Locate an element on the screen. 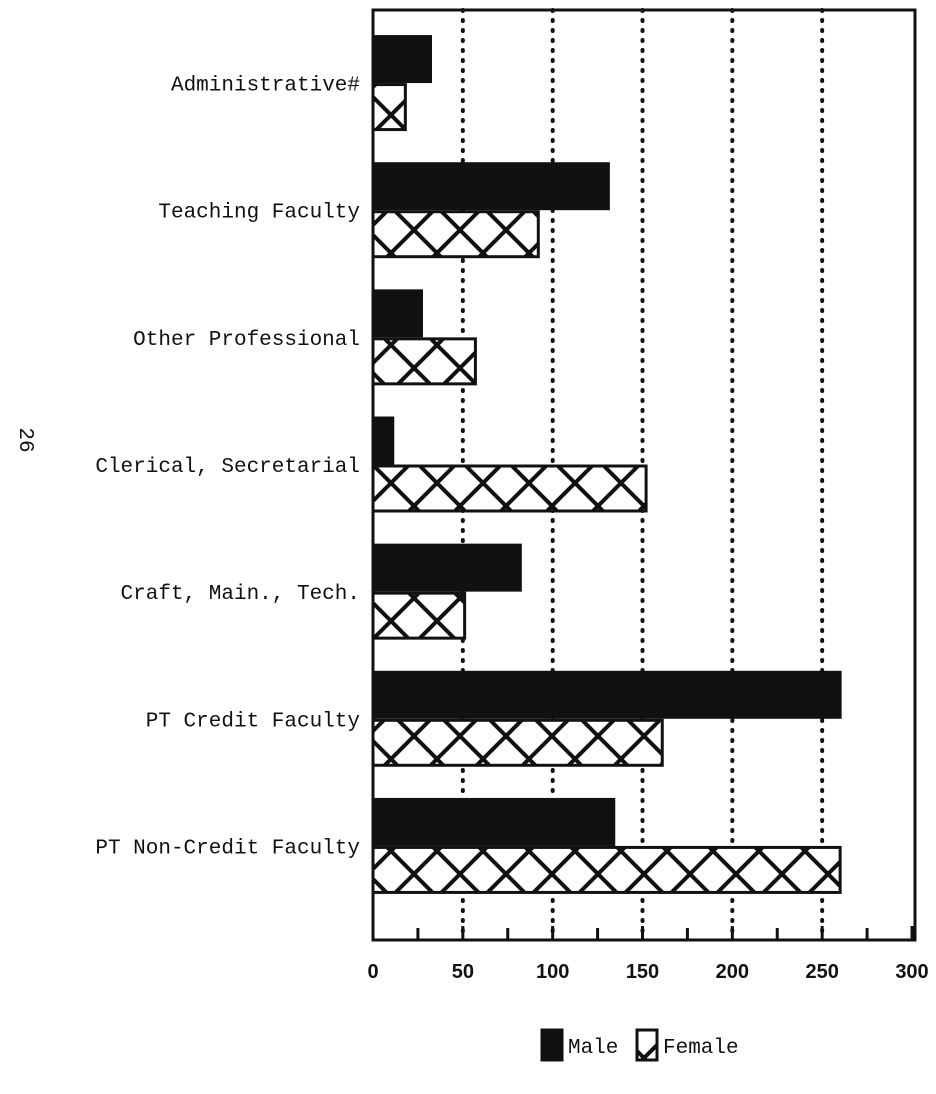 This screenshot has width=936, height=1094. x-tick-label: 300 is located at coordinates (911, 972).